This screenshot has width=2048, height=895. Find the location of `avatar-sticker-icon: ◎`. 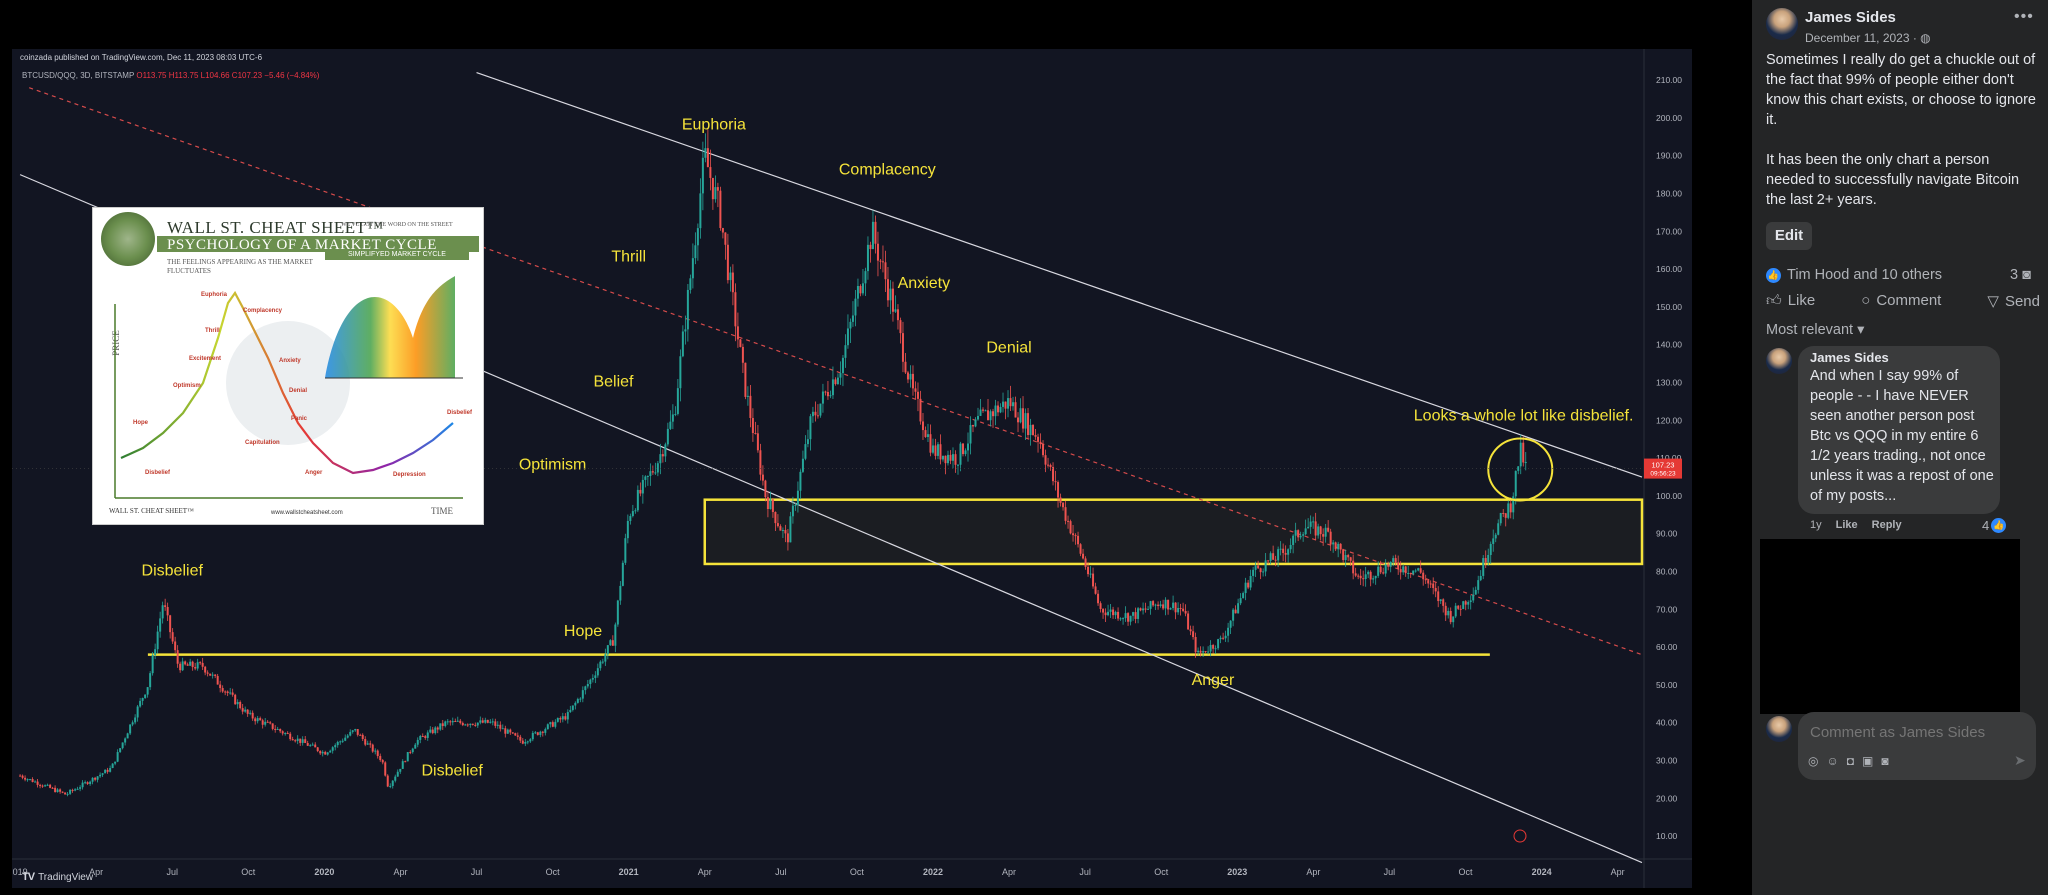

avatar-sticker-icon: ◎ is located at coordinates (1813, 761).